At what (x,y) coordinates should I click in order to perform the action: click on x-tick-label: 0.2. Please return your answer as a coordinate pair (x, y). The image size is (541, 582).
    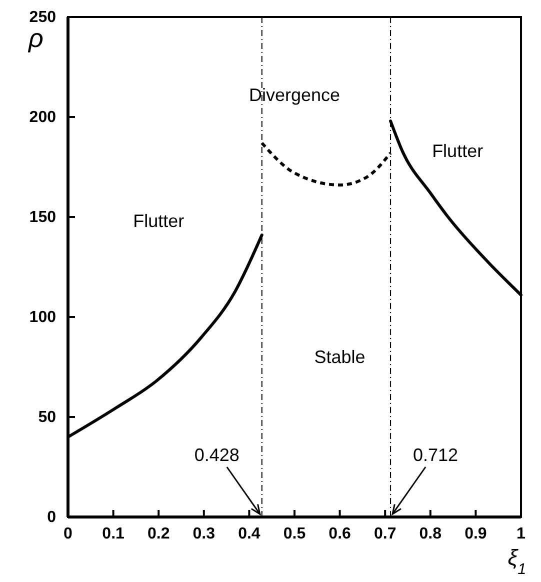
    Looking at the image, I should click on (158, 533).